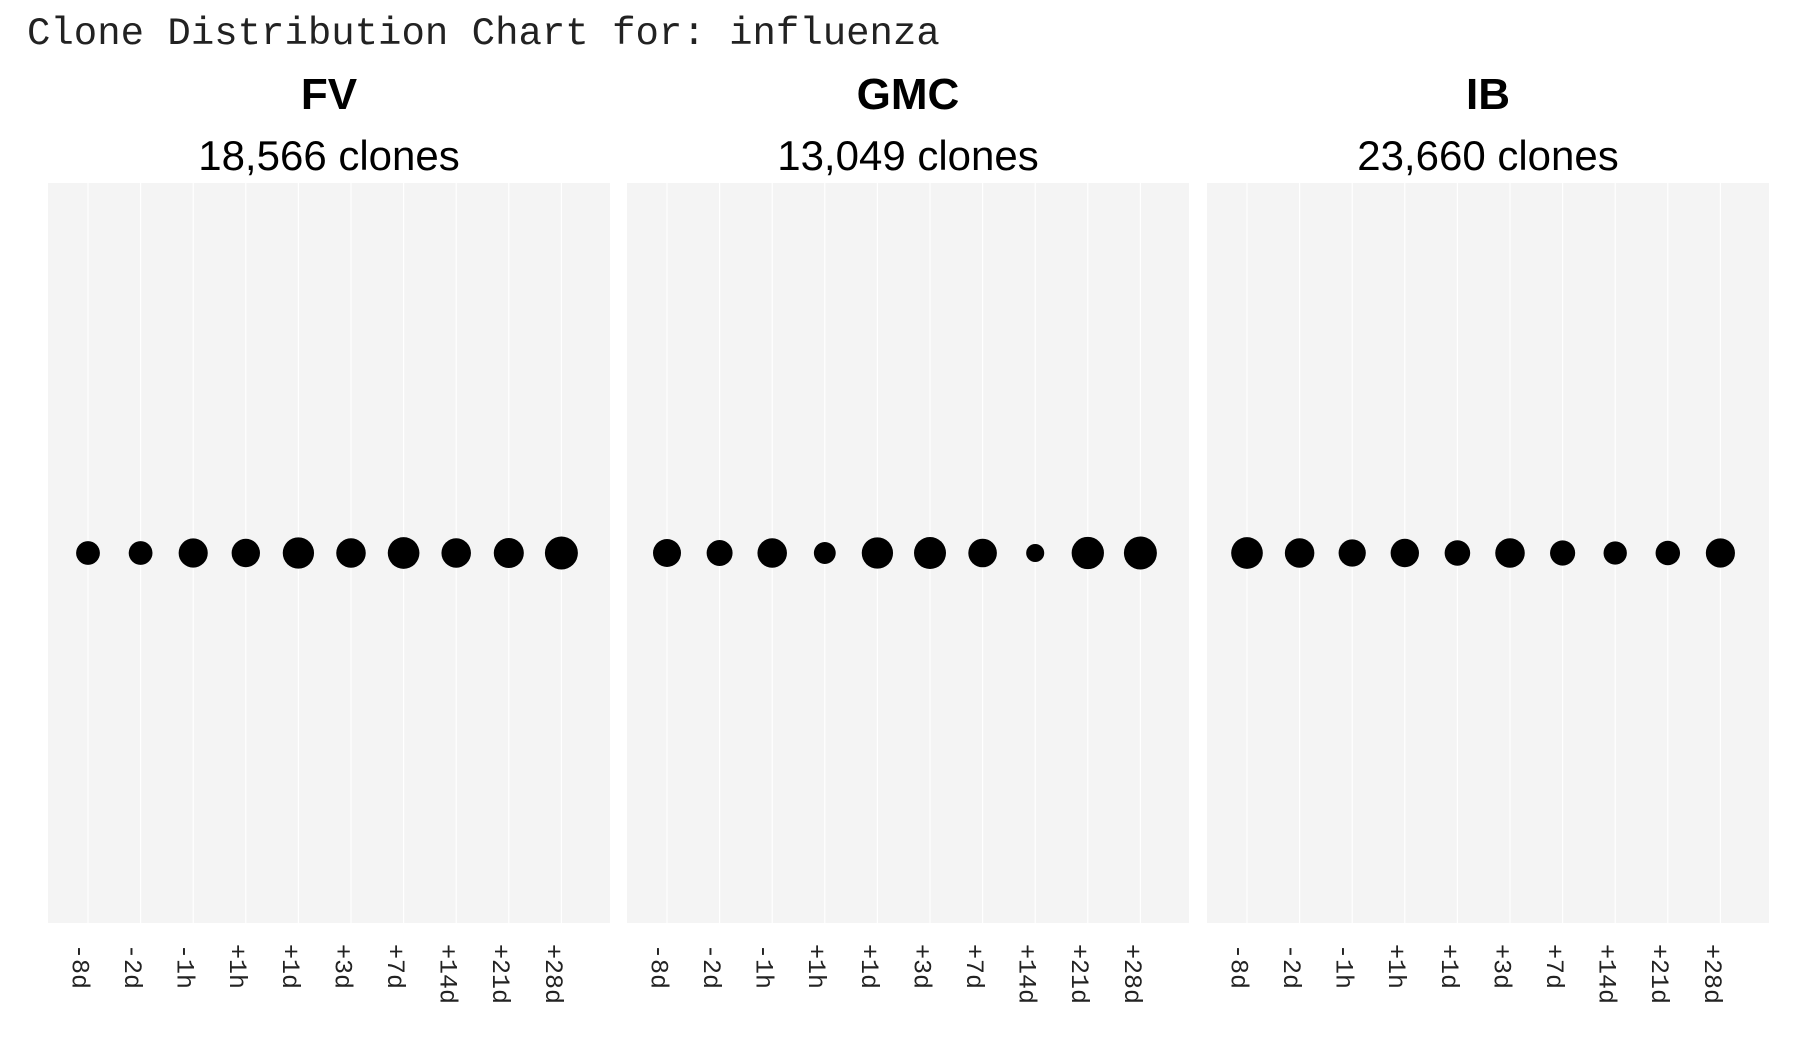 Image resolution: width=1797 pixels, height=1052 pixels. What do you see at coordinates (908, 155) in the screenshot?
I see `facet-clone-count: 13,049 clones` at bounding box center [908, 155].